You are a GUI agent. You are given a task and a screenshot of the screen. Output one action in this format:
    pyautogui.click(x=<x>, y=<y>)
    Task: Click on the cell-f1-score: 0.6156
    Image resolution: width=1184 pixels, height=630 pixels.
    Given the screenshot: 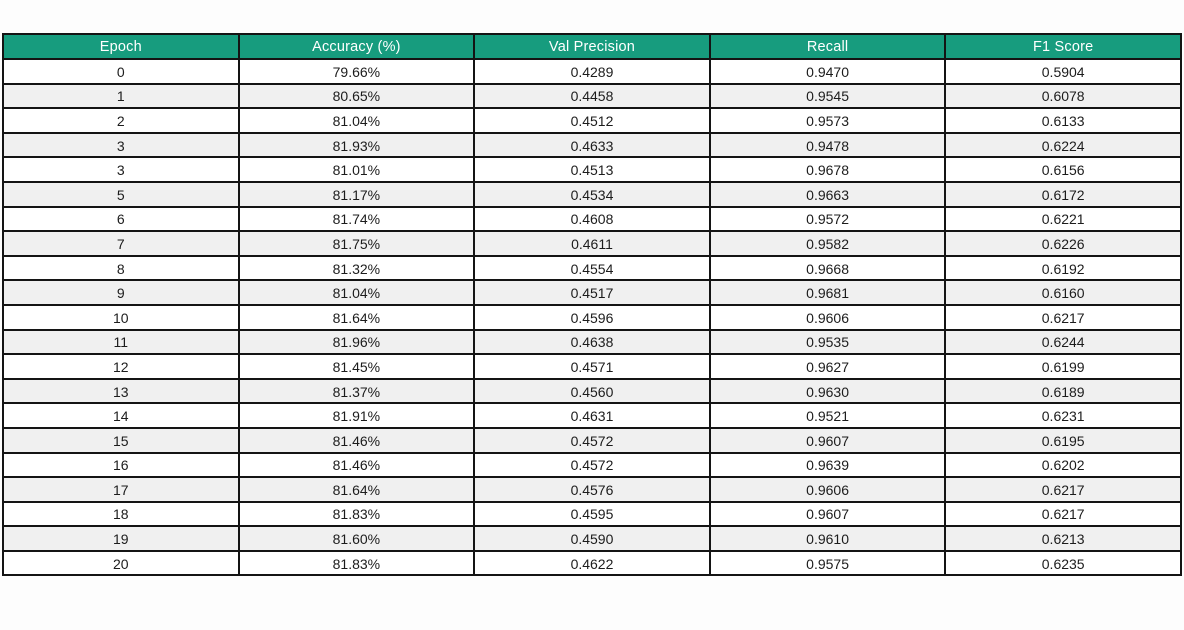 What is the action you would take?
    pyautogui.click(x=1063, y=169)
    